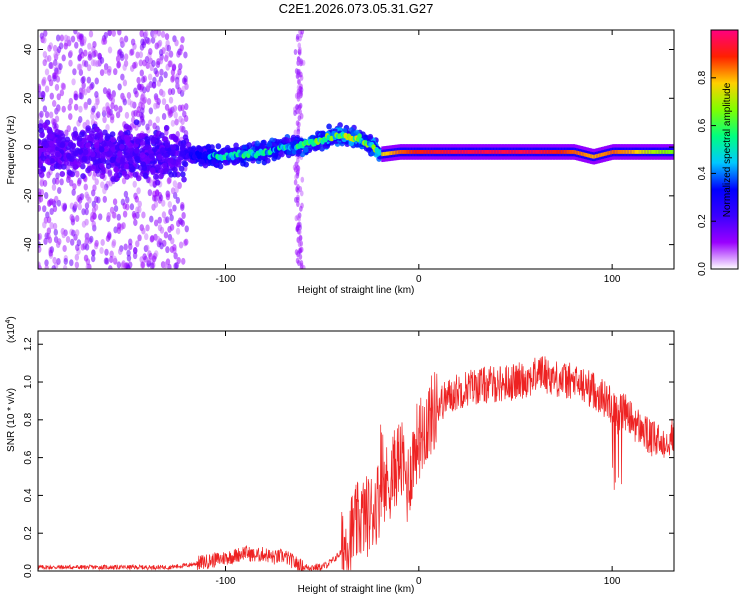 The image size is (750, 600). What do you see at coordinates (11, 329) in the screenshot?
I see `snr-multiplier: (x104)` at bounding box center [11, 329].